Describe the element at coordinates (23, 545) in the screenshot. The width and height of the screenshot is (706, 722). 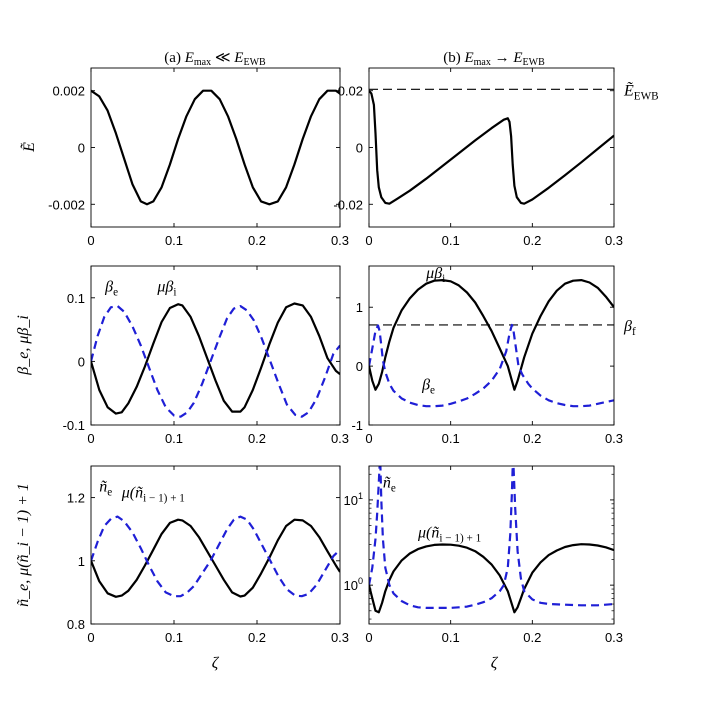
I see `row-label-3: ñ_e, μ(ñ_i − 1) + 1` at that location.